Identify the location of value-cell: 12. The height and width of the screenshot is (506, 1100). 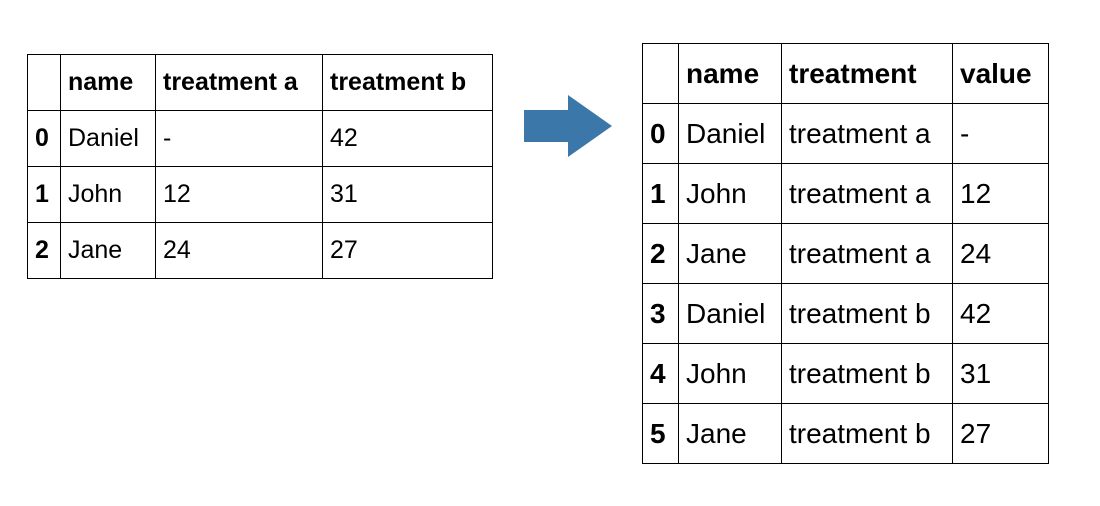
(1000, 193).